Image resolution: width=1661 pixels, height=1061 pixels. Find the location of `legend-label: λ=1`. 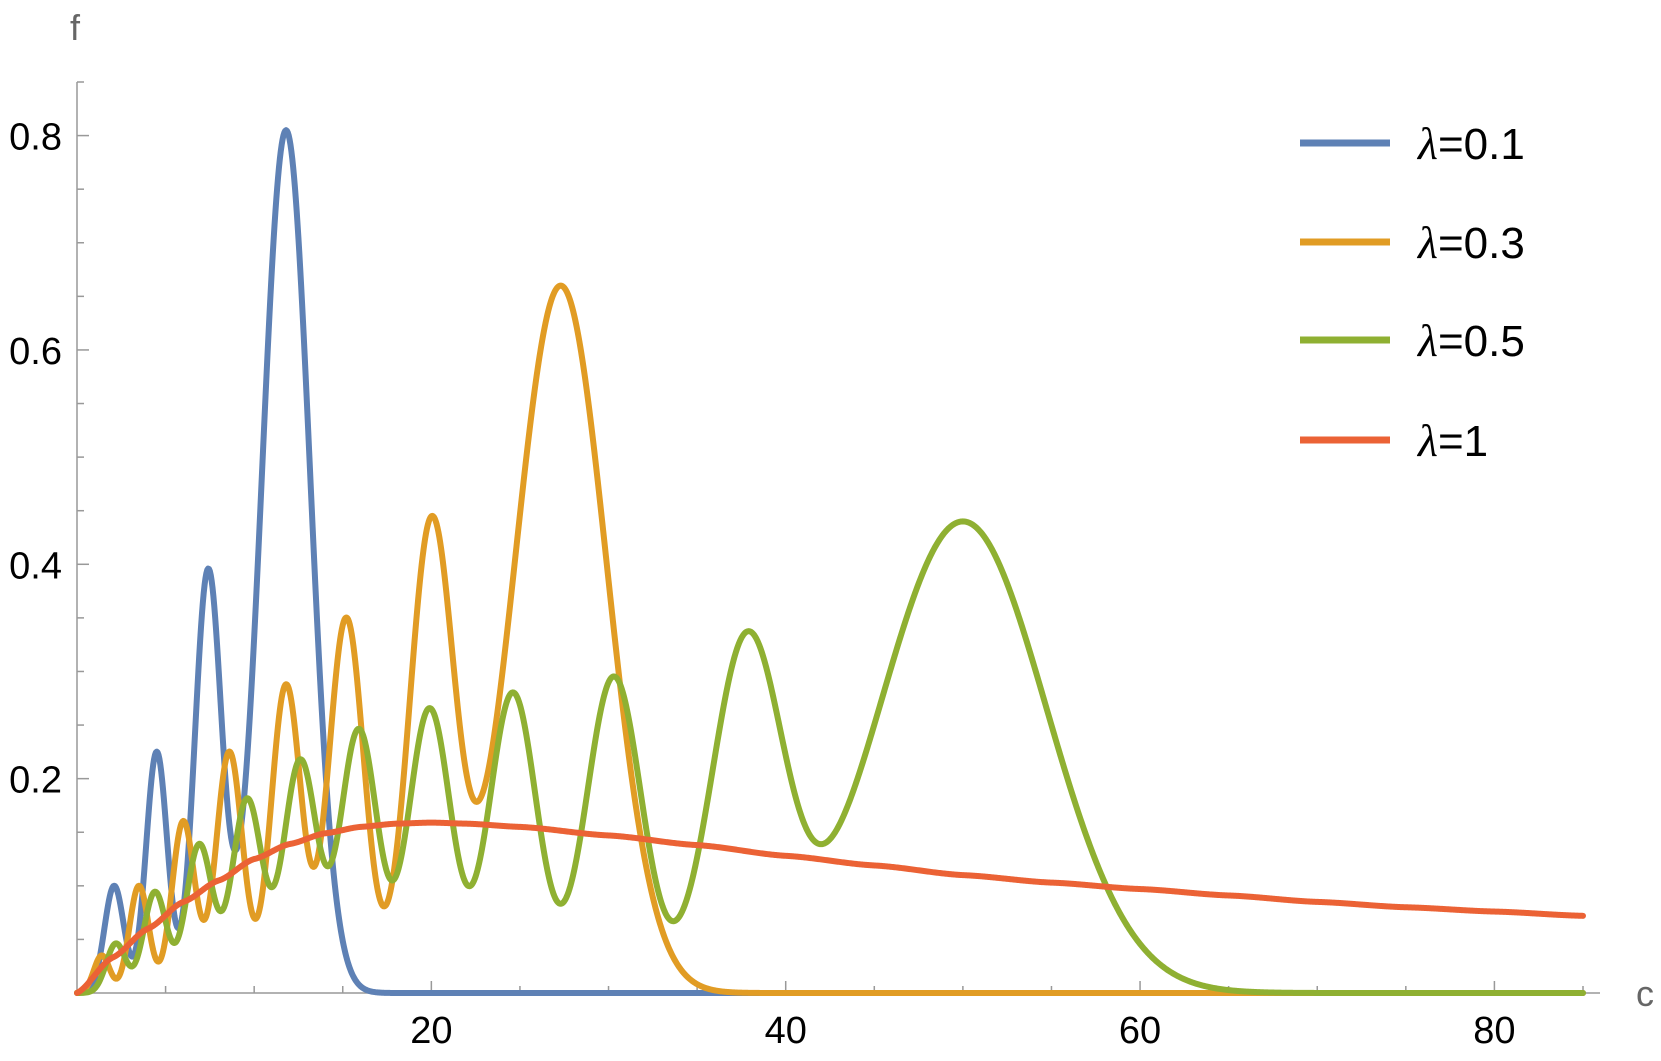

legend-label: λ=1 is located at coordinates (1452, 440).